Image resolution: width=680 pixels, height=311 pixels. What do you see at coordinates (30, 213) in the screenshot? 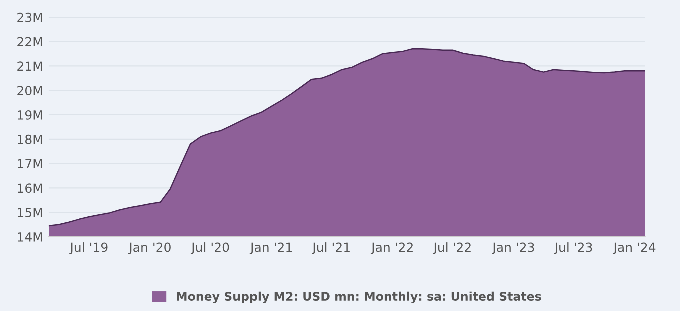
I see `y-tick-label: 15M` at bounding box center [30, 213].